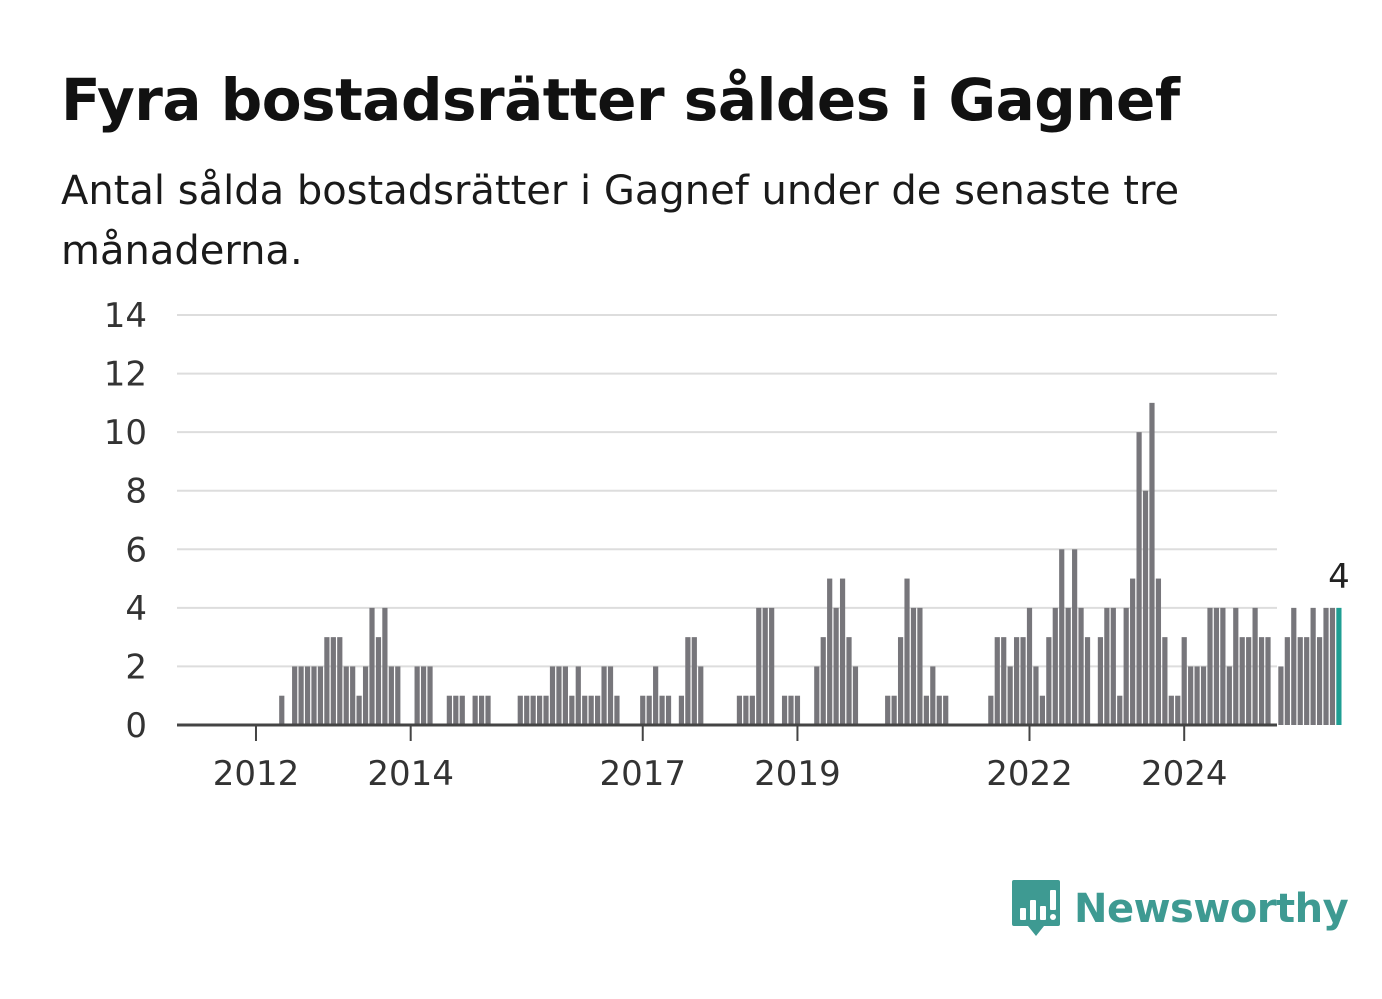 The height and width of the screenshot is (999, 1382). What do you see at coordinates (1211, 909) in the screenshot?
I see `brand-name: Newsworthy` at bounding box center [1211, 909].